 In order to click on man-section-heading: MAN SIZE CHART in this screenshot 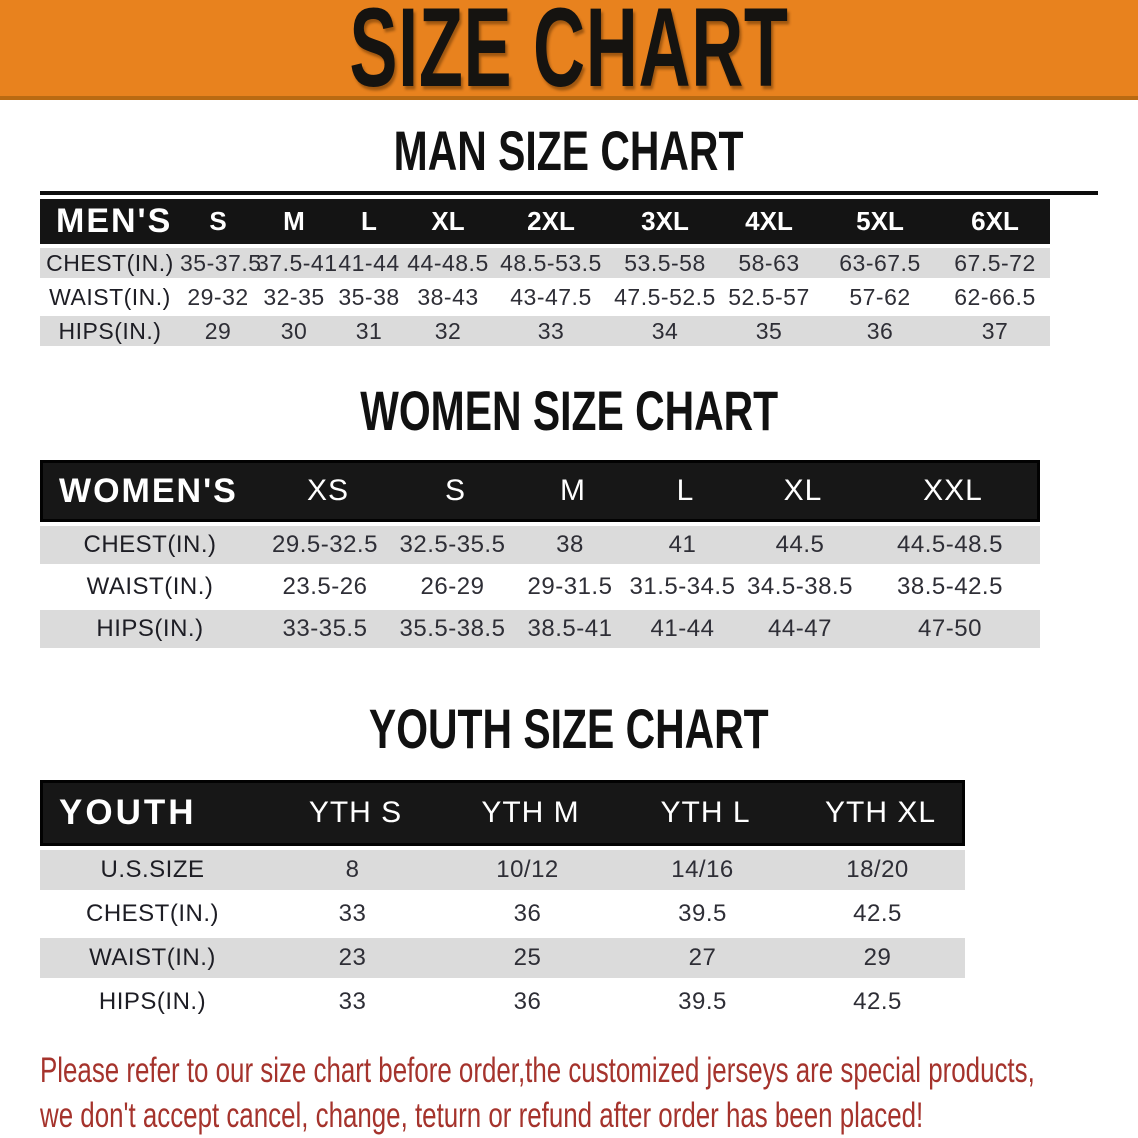, I will do `click(569, 150)`.